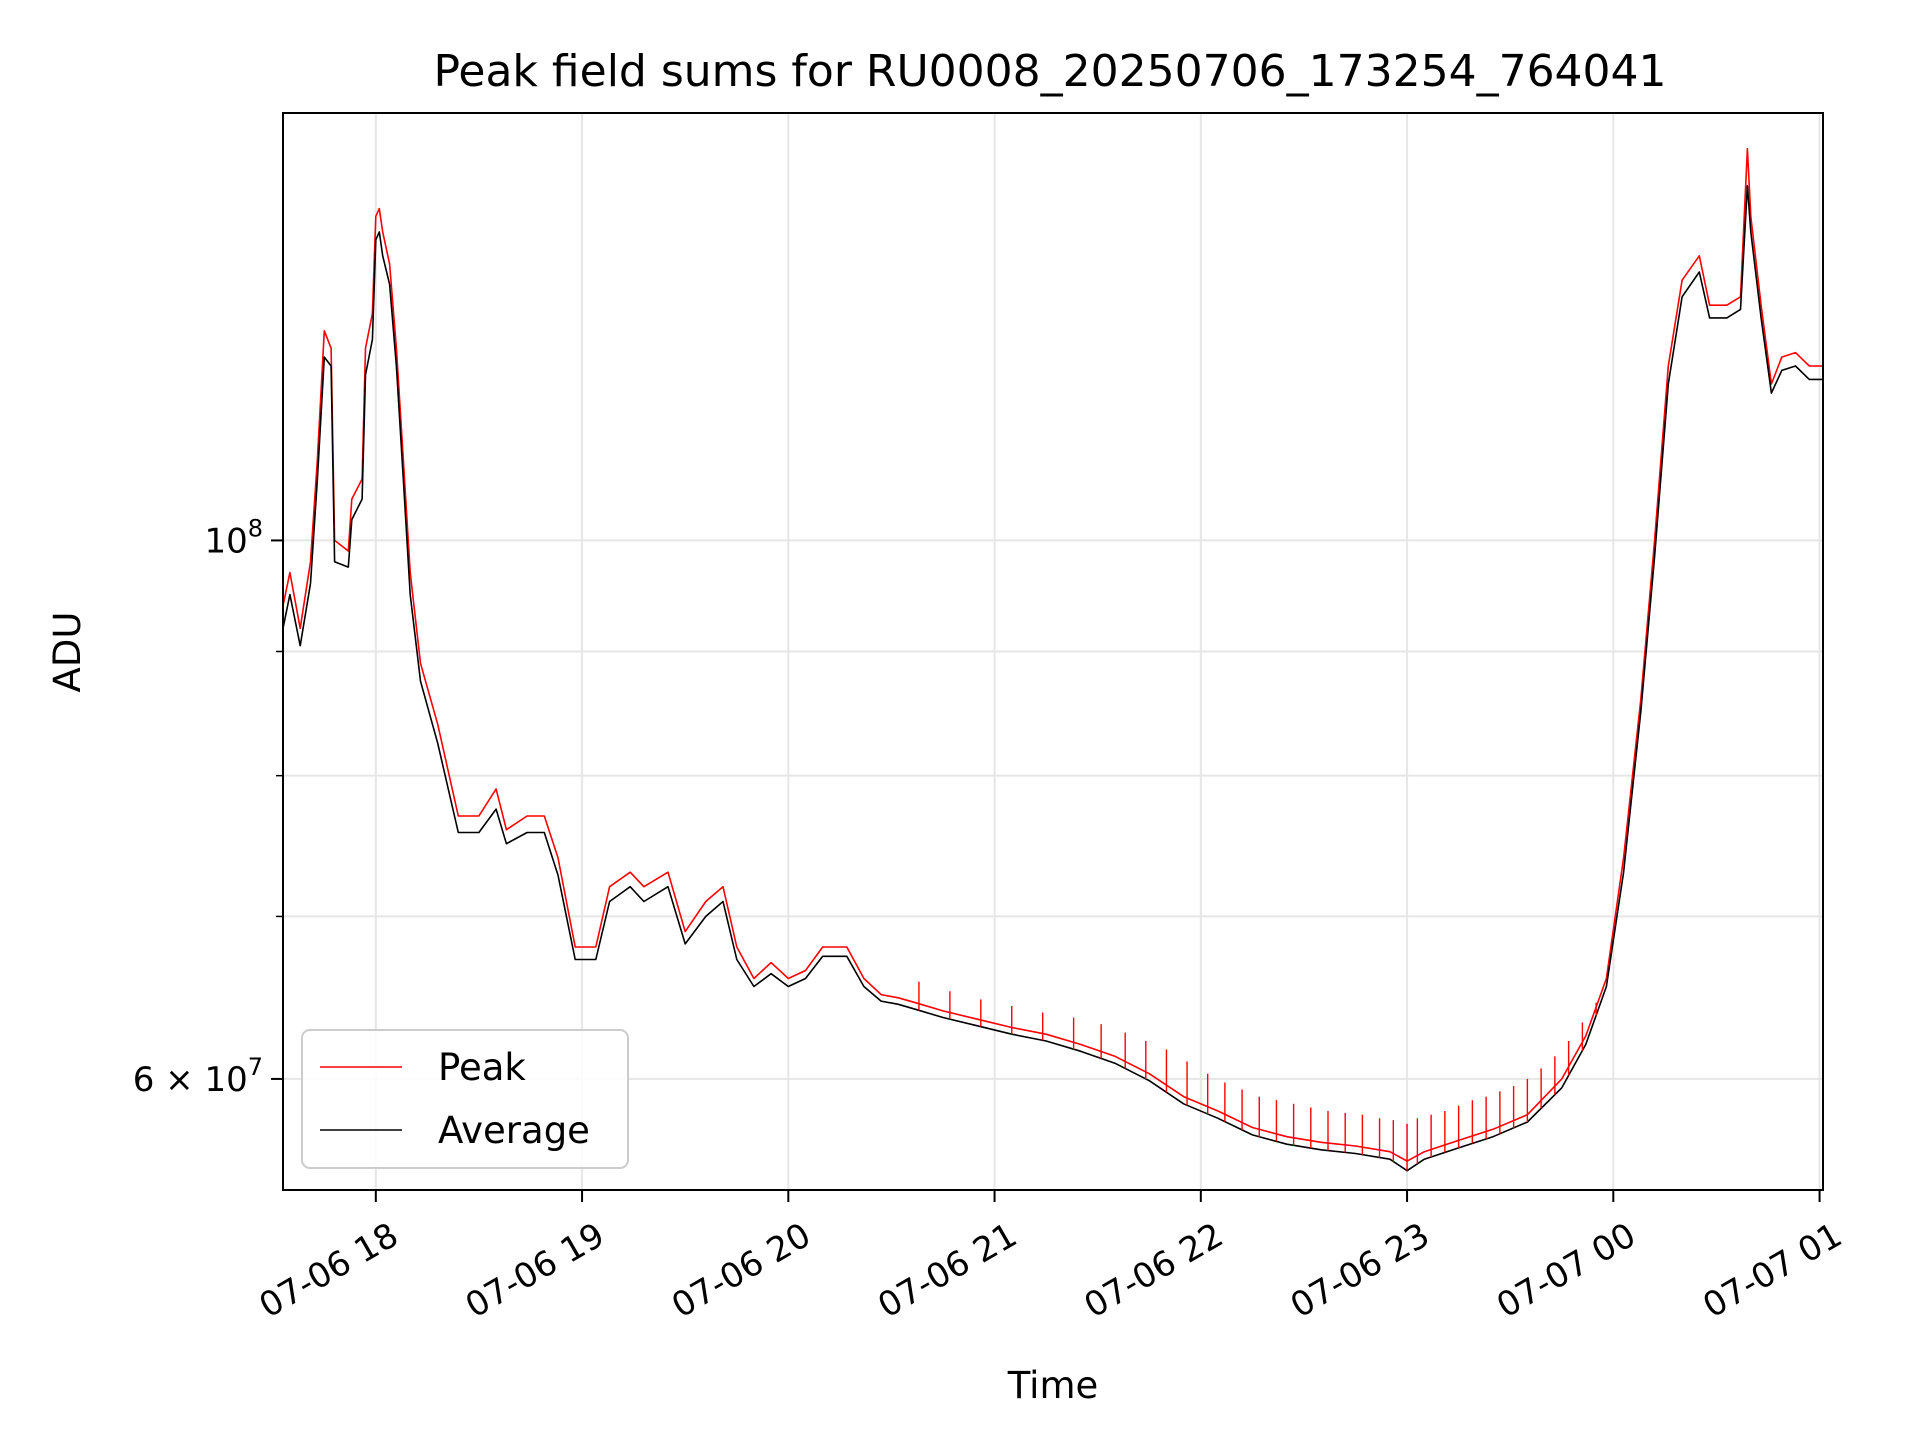  I want to click on legend-box, so click(465, 1099).